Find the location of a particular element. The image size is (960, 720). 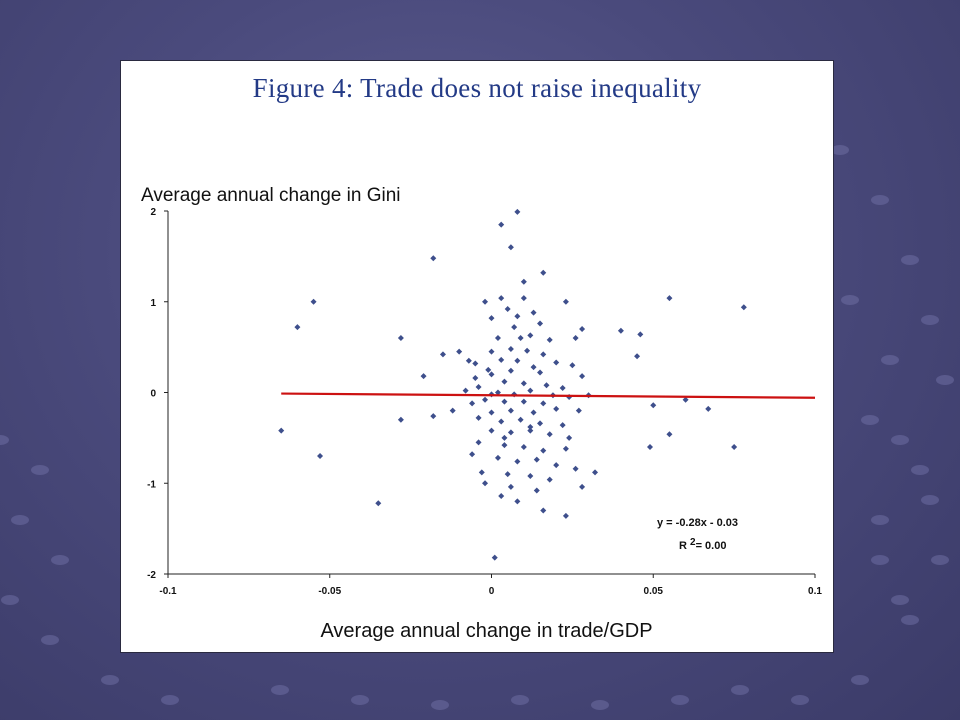

trendline-equation: y = -0.28x - 0.03 is located at coordinates (697, 523).